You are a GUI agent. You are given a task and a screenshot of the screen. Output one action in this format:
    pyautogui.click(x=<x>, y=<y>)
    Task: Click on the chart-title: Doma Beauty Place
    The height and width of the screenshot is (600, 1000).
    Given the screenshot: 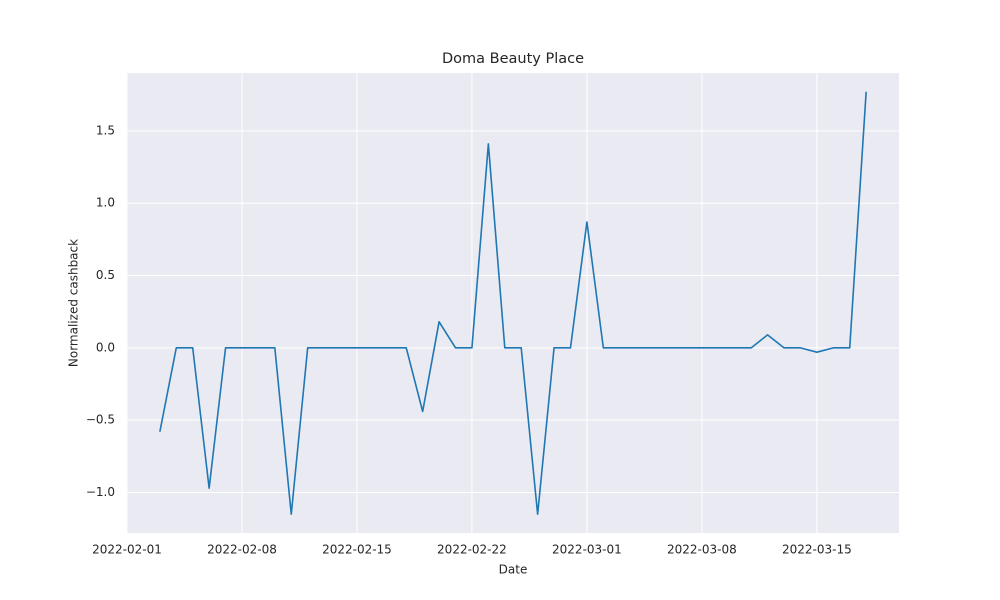 What is the action you would take?
    pyautogui.click(x=513, y=59)
    